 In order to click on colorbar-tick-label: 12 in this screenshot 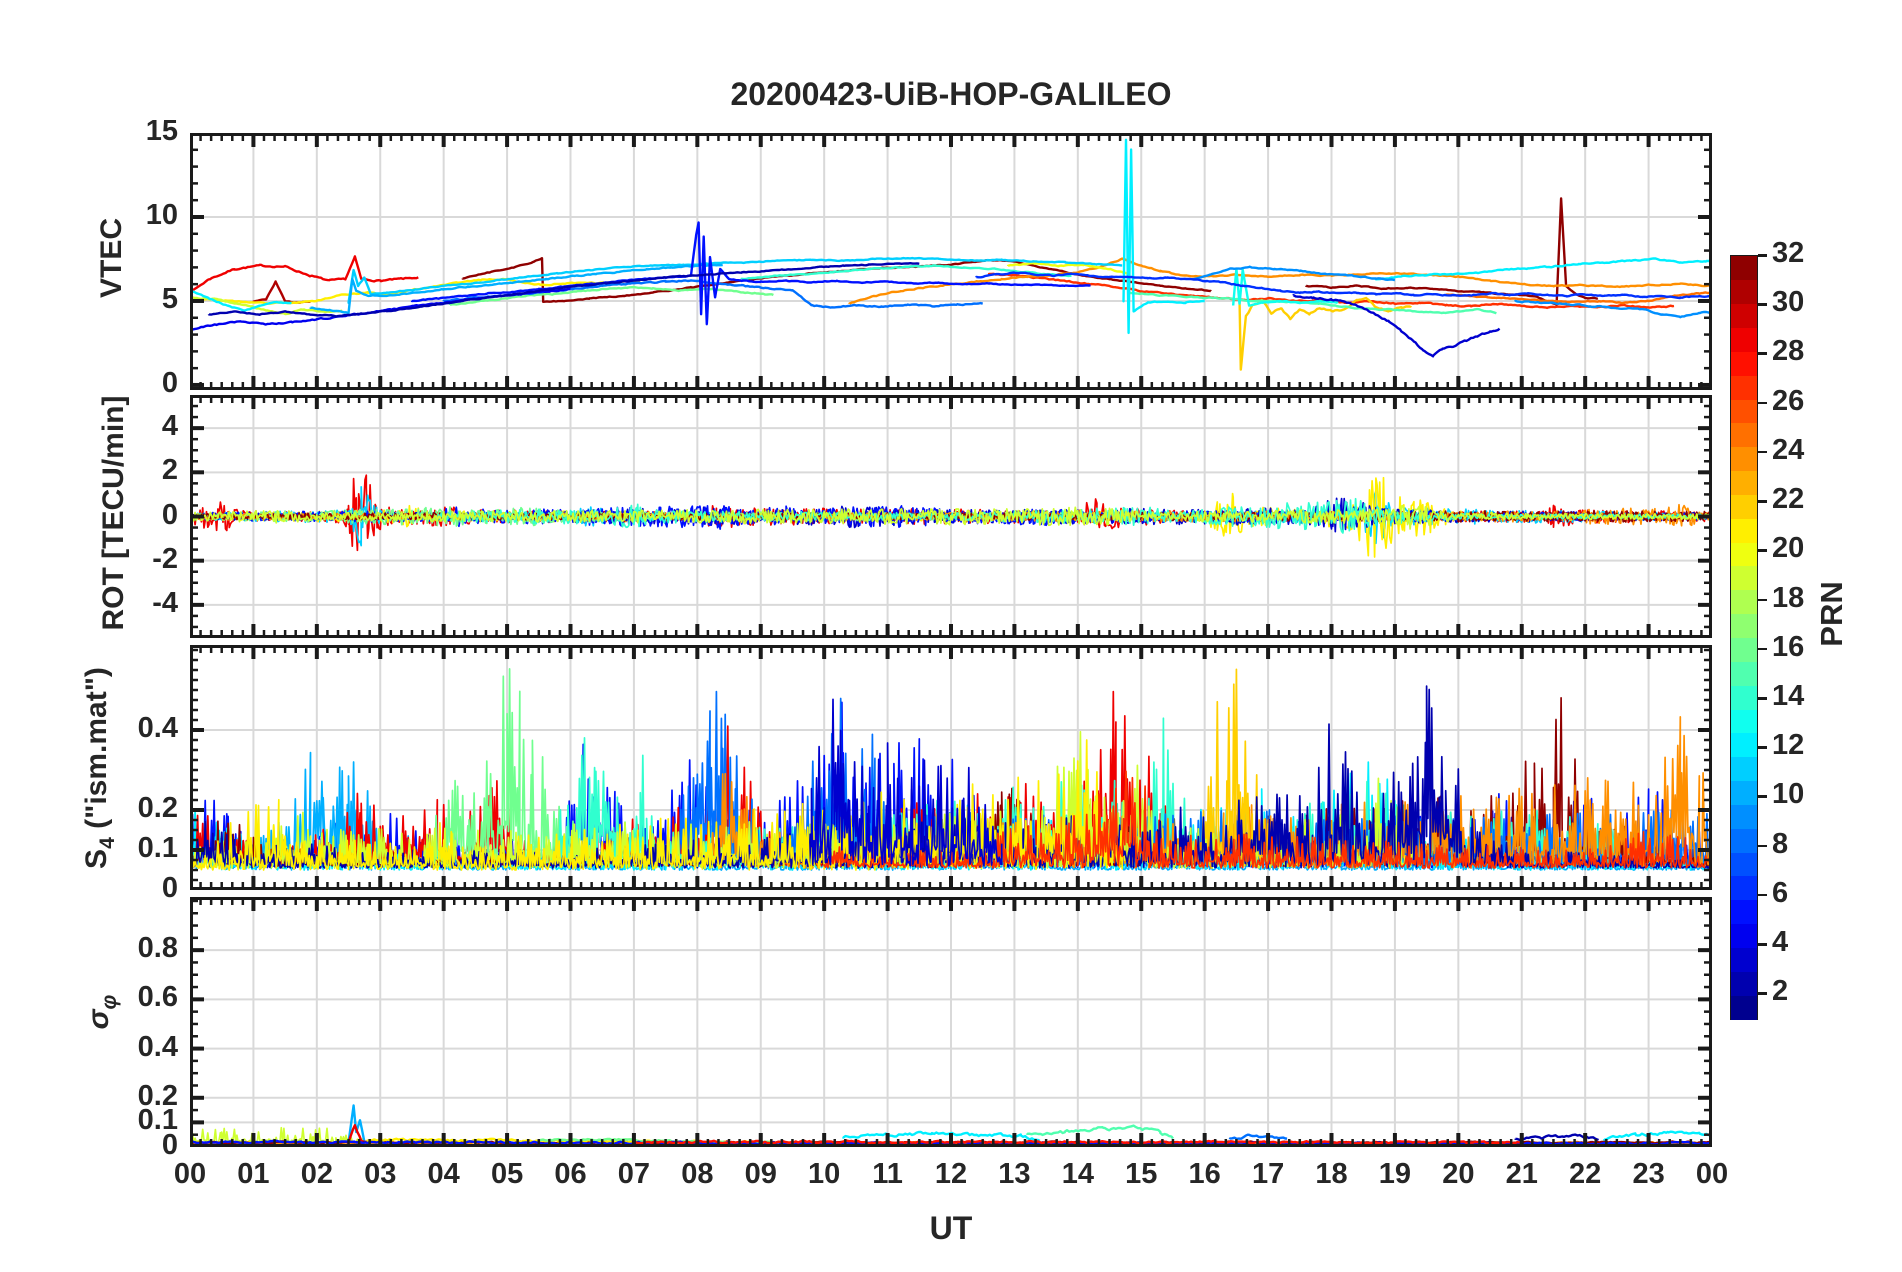, I will do `click(1788, 745)`.